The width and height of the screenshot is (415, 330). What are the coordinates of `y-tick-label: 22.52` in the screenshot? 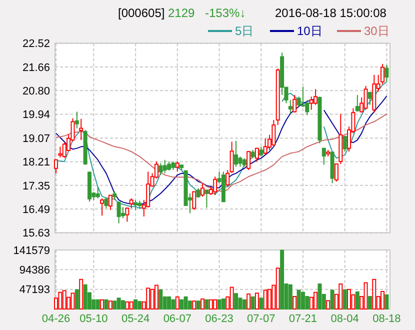 It's located at (36, 44).